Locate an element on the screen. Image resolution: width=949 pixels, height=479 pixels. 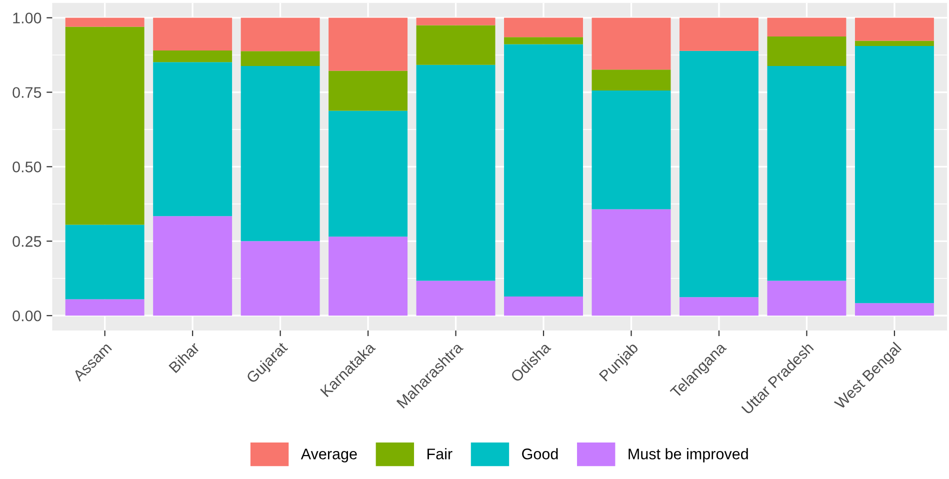
y-tick-label: 0.50 is located at coordinates (27, 167).